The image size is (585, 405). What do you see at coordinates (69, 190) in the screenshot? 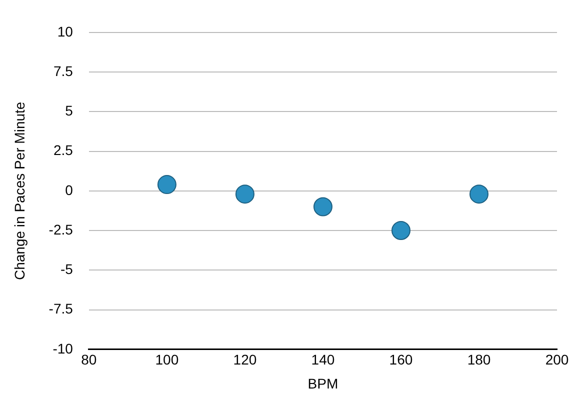
I see `y-tick-label: 0` at bounding box center [69, 190].